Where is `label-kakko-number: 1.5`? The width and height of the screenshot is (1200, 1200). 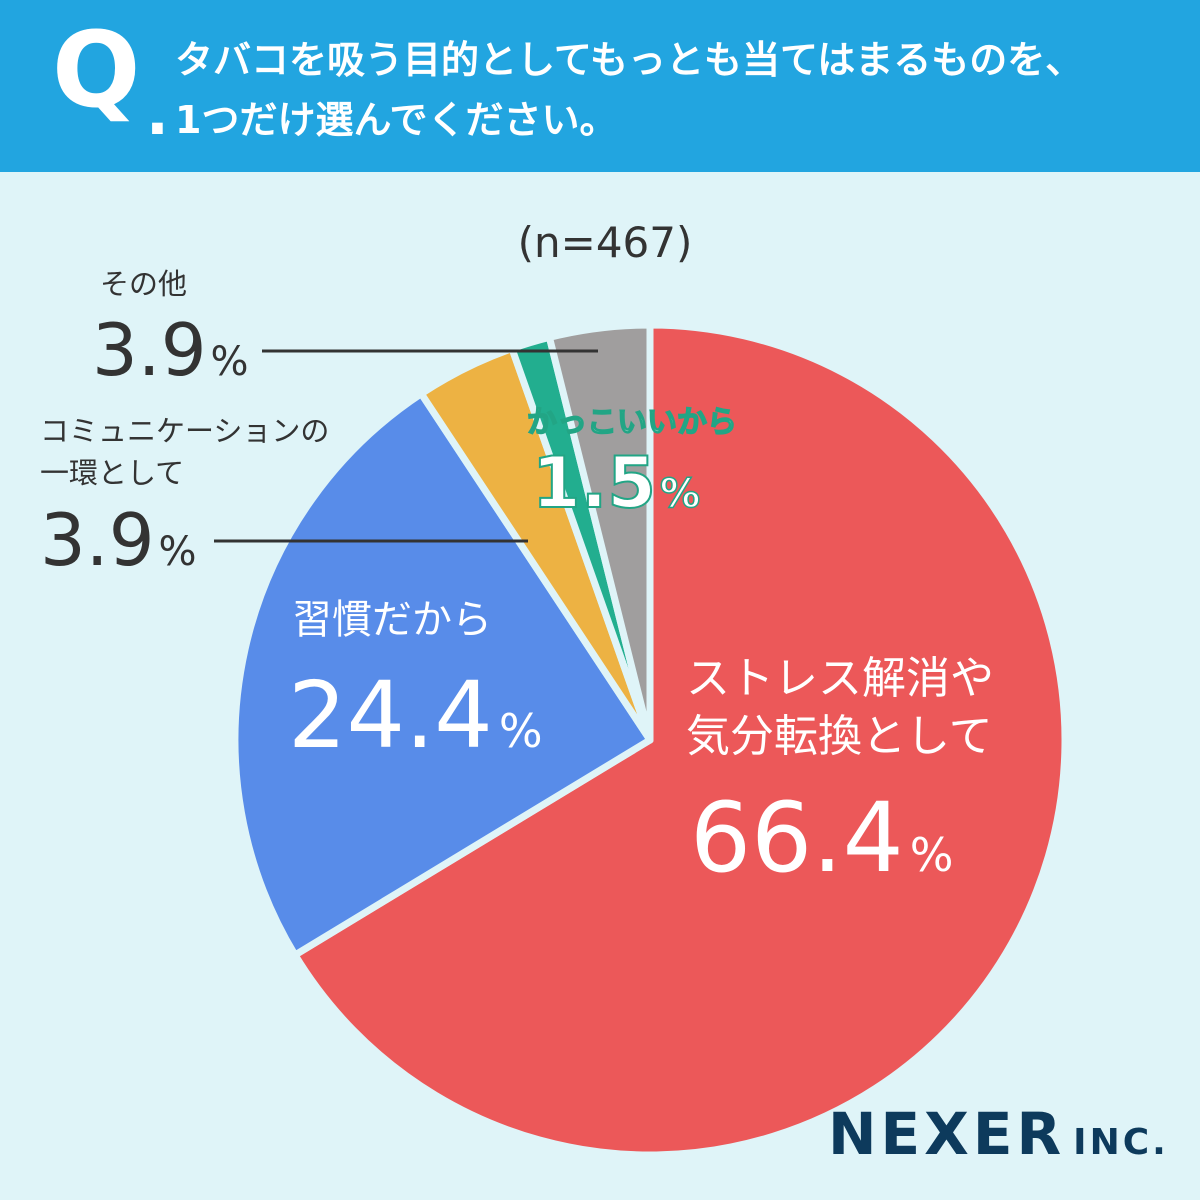 label-kakko-number: 1.5 is located at coordinates (594, 483).